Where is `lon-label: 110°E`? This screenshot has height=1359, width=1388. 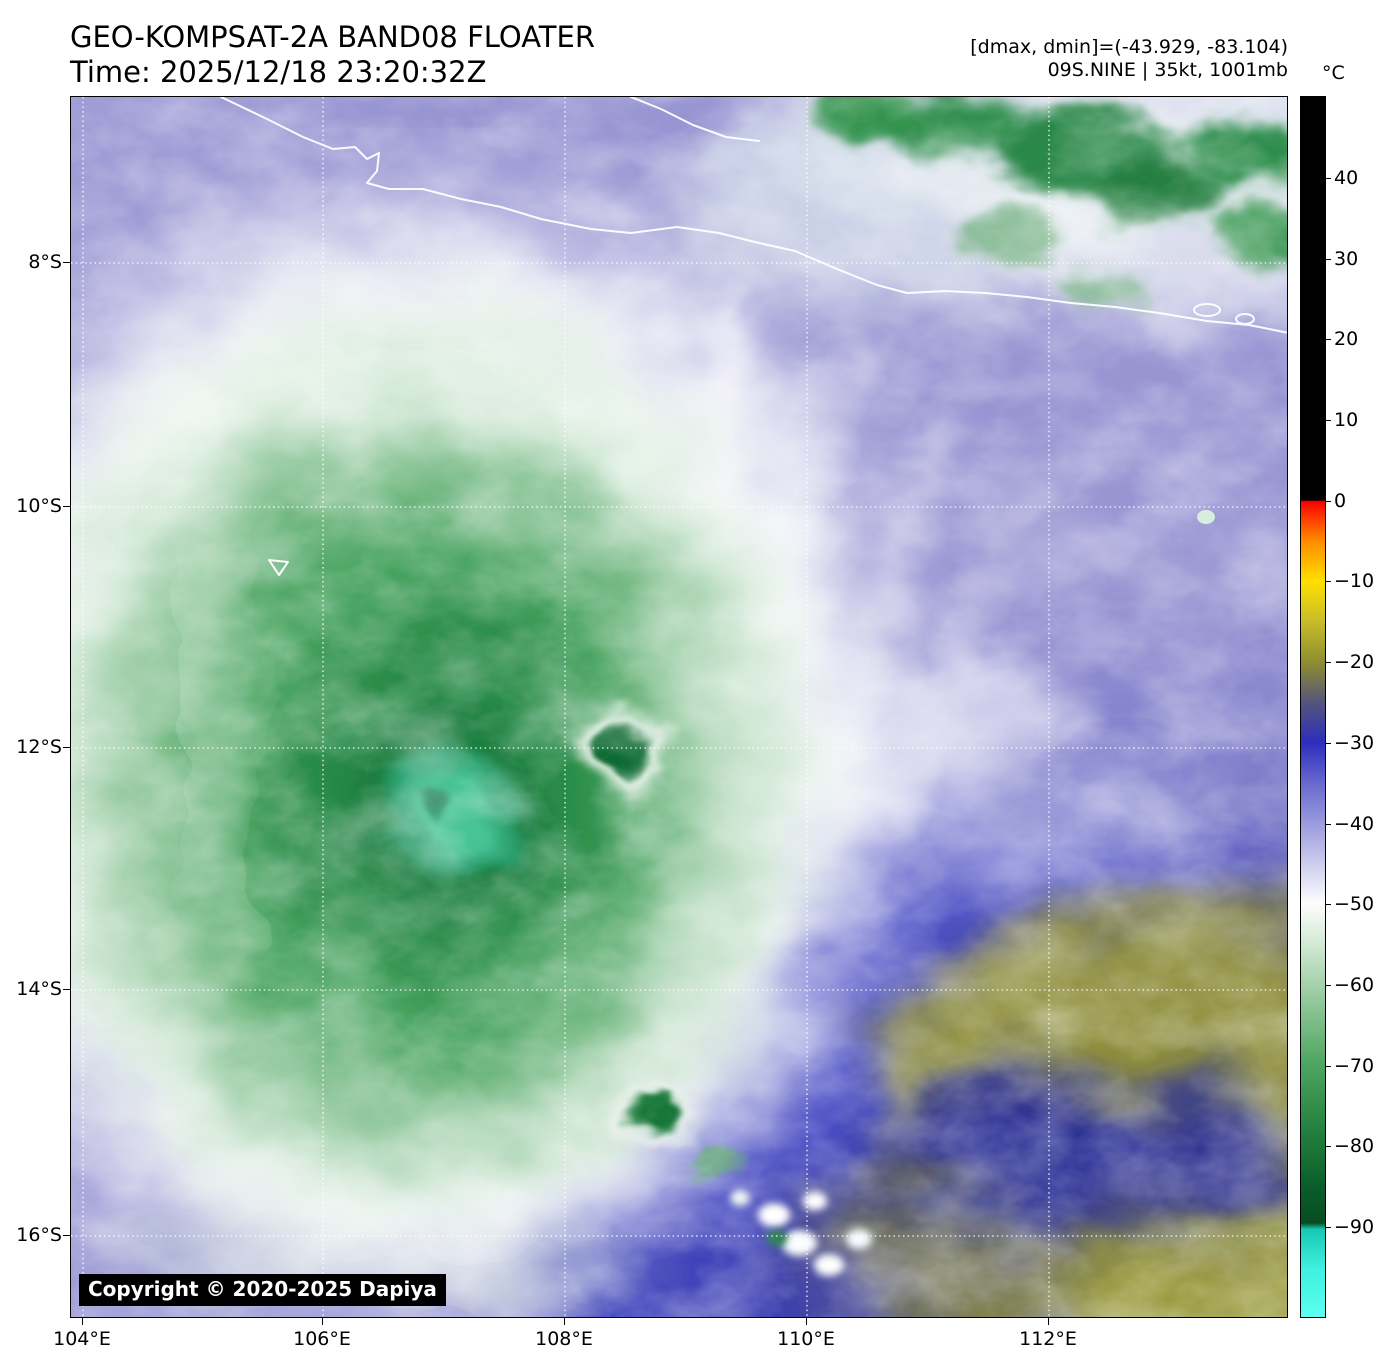
lon-label: 110°E is located at coordinates (806, 1339).